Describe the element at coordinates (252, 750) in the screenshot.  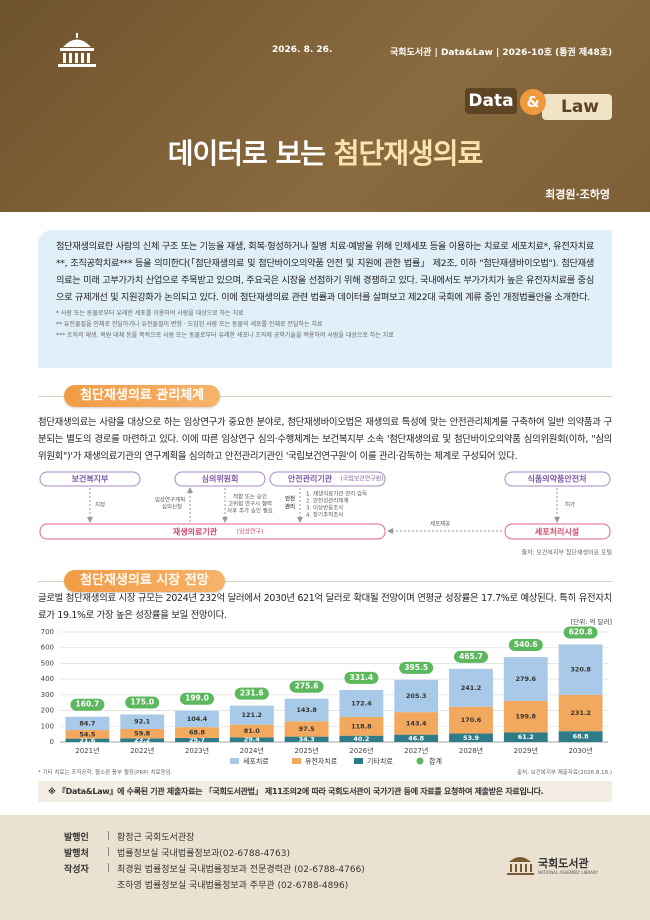
I see `x-tick-label: 2024년` at that location.